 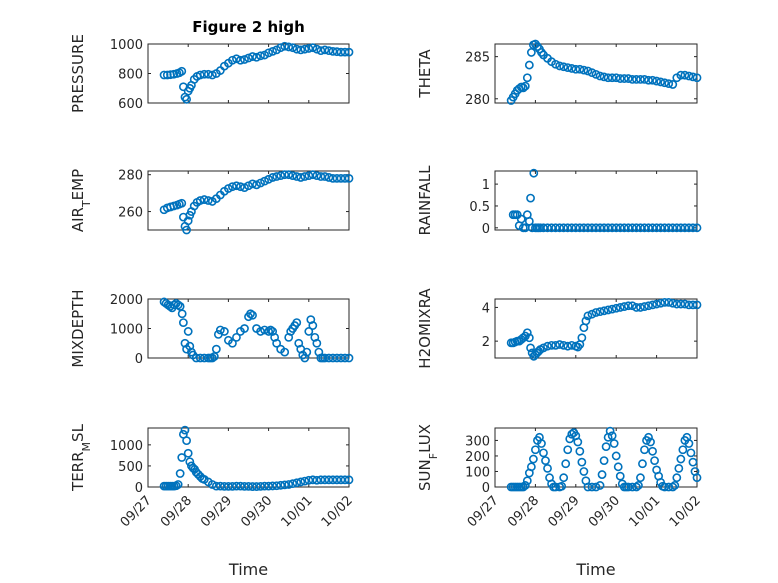 I want to click on y-axis-label: AIRTEMP, so click(x=81, y=200).